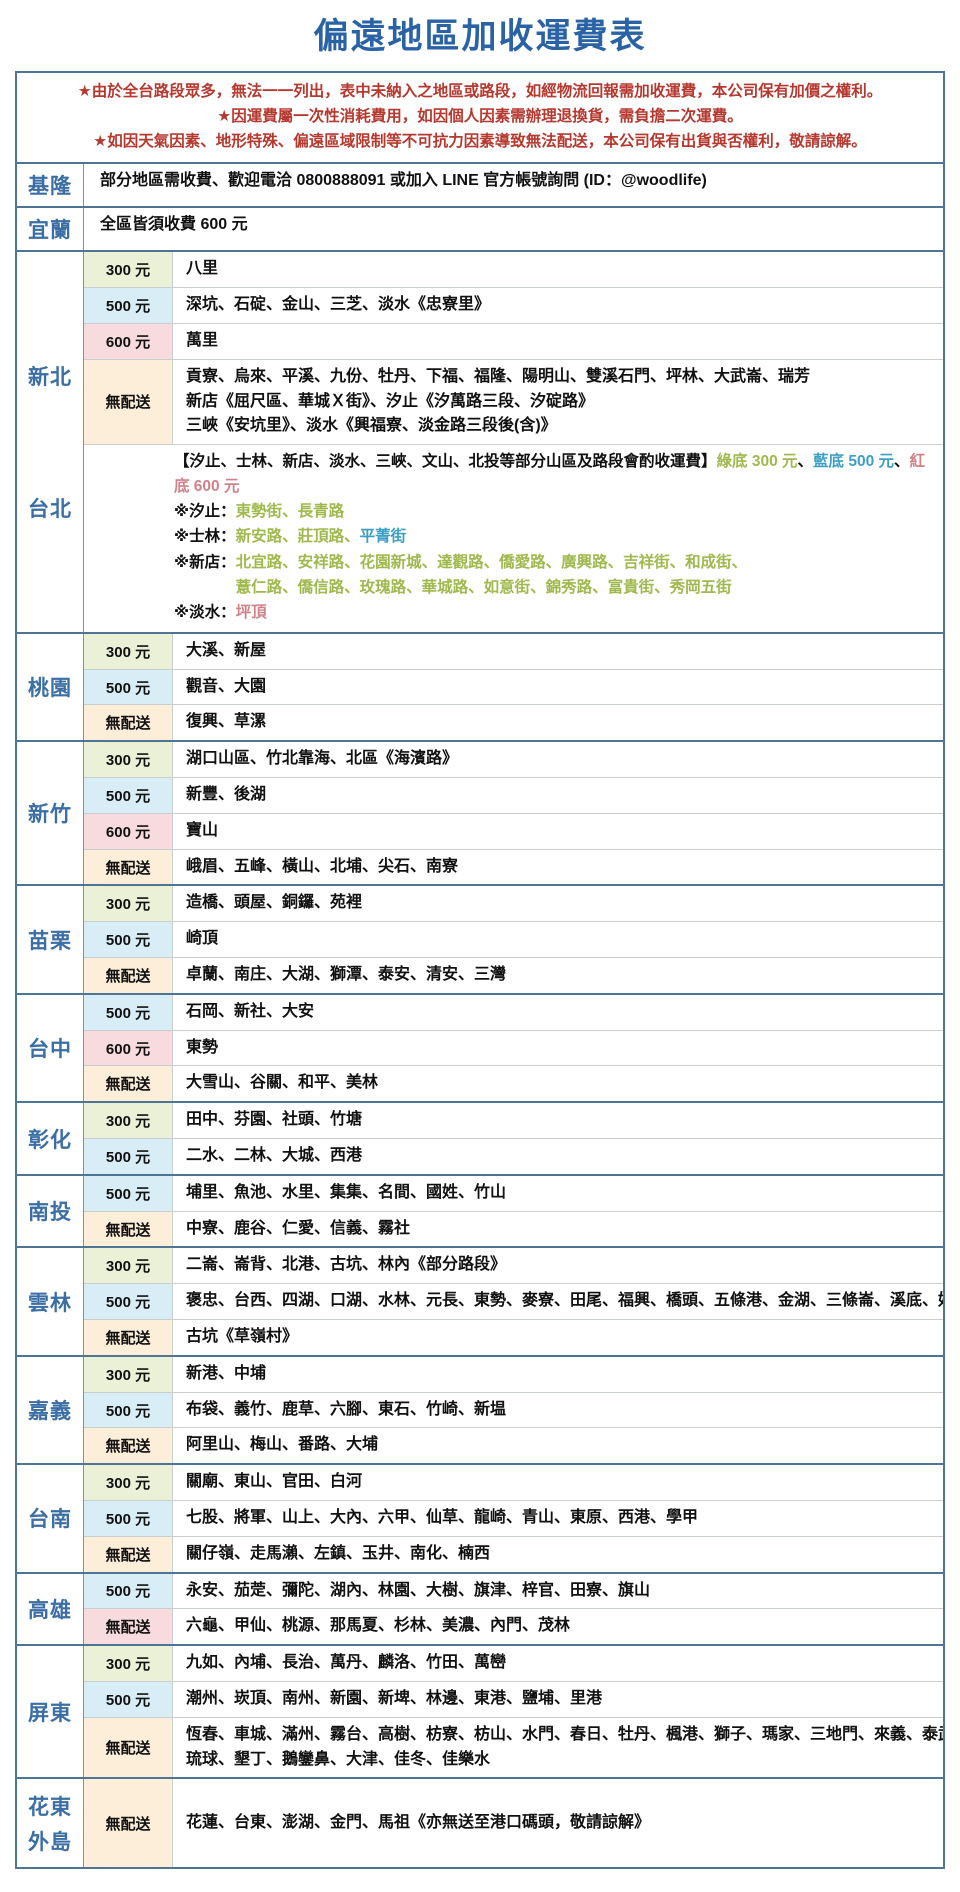 The image size is (960, 1892). I want to click on region-name-line: 宜蘭, so click(50, 231).